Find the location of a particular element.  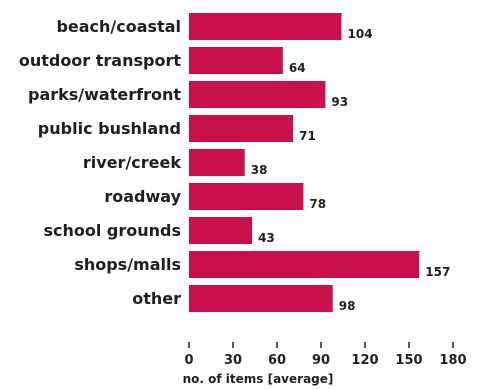

x-axis: 0 30 60 90 120 150 180 is located at coordinates (325, 355).